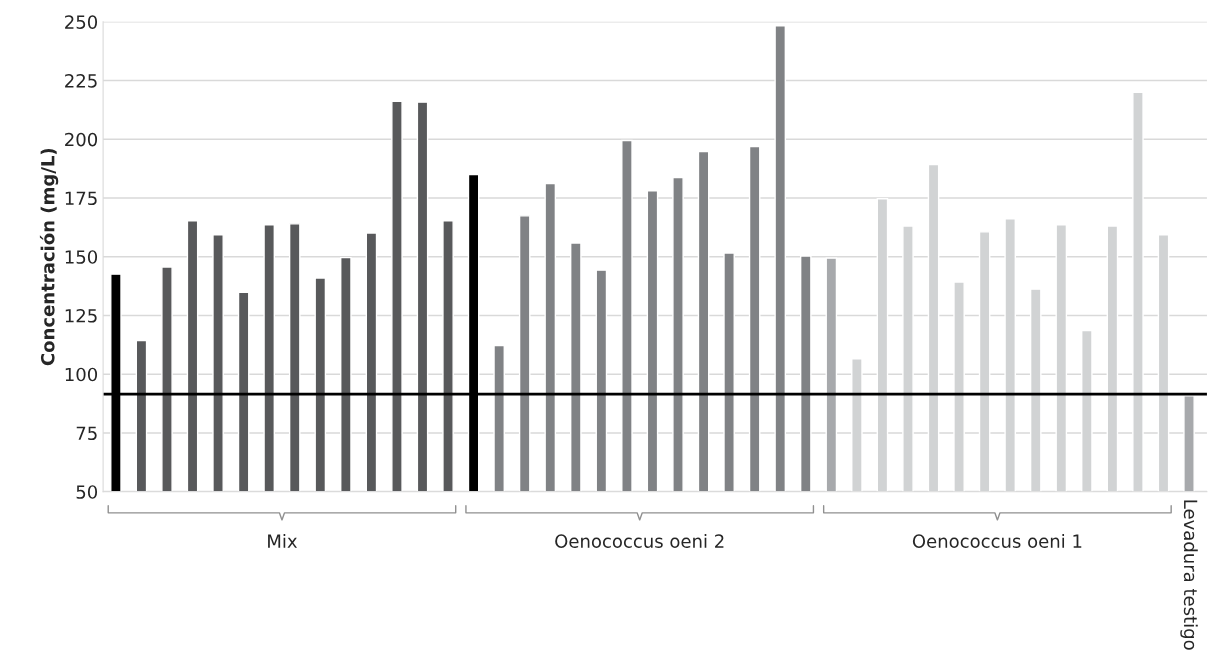 This screenshot has height=660, width=1213. I want to click on y-tick-label: 125, so click(81, 315).